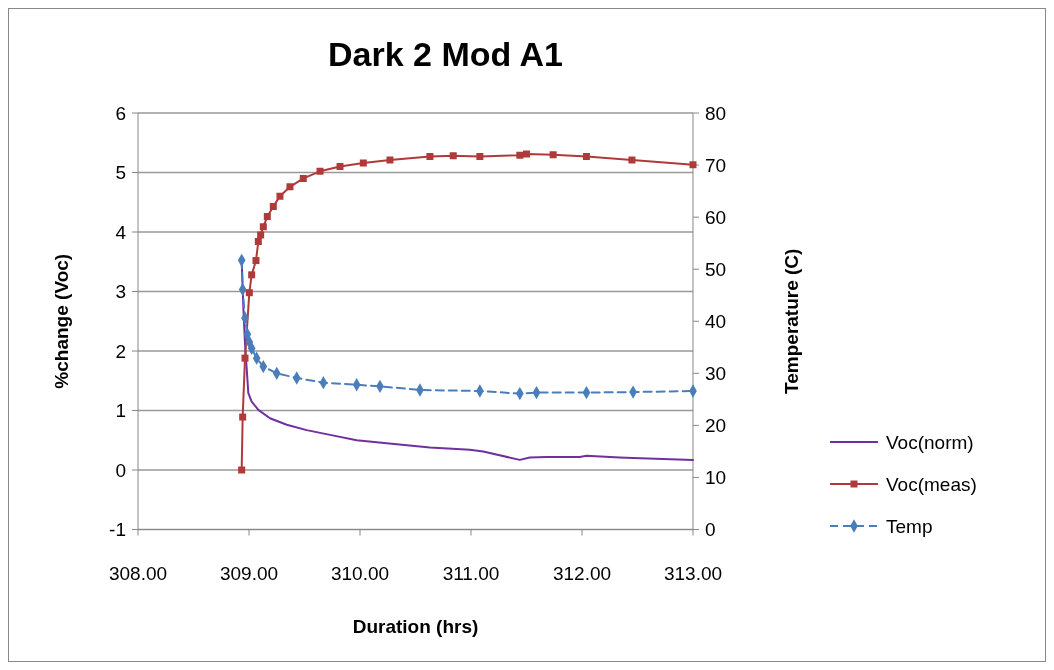  What do you see at coordinates (909, 526) in the screenshot?
I see `legend-label: Temp` at bounding box center [909, 526].